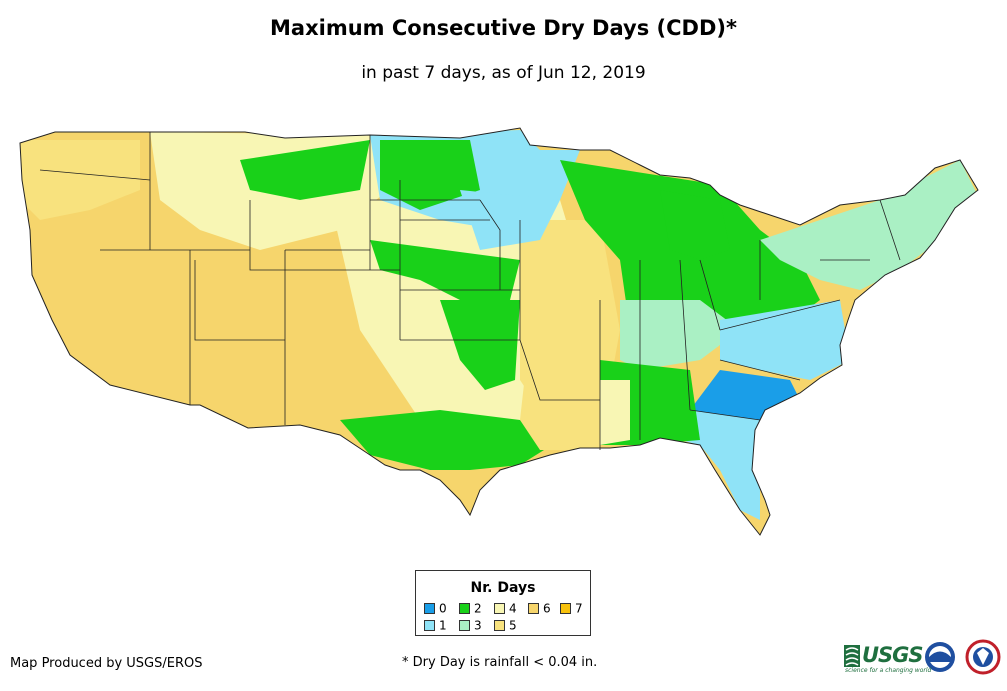 The height and width of the screenshot is (691, 1007). I want to click on legend-label: 3, so click(478, 625).